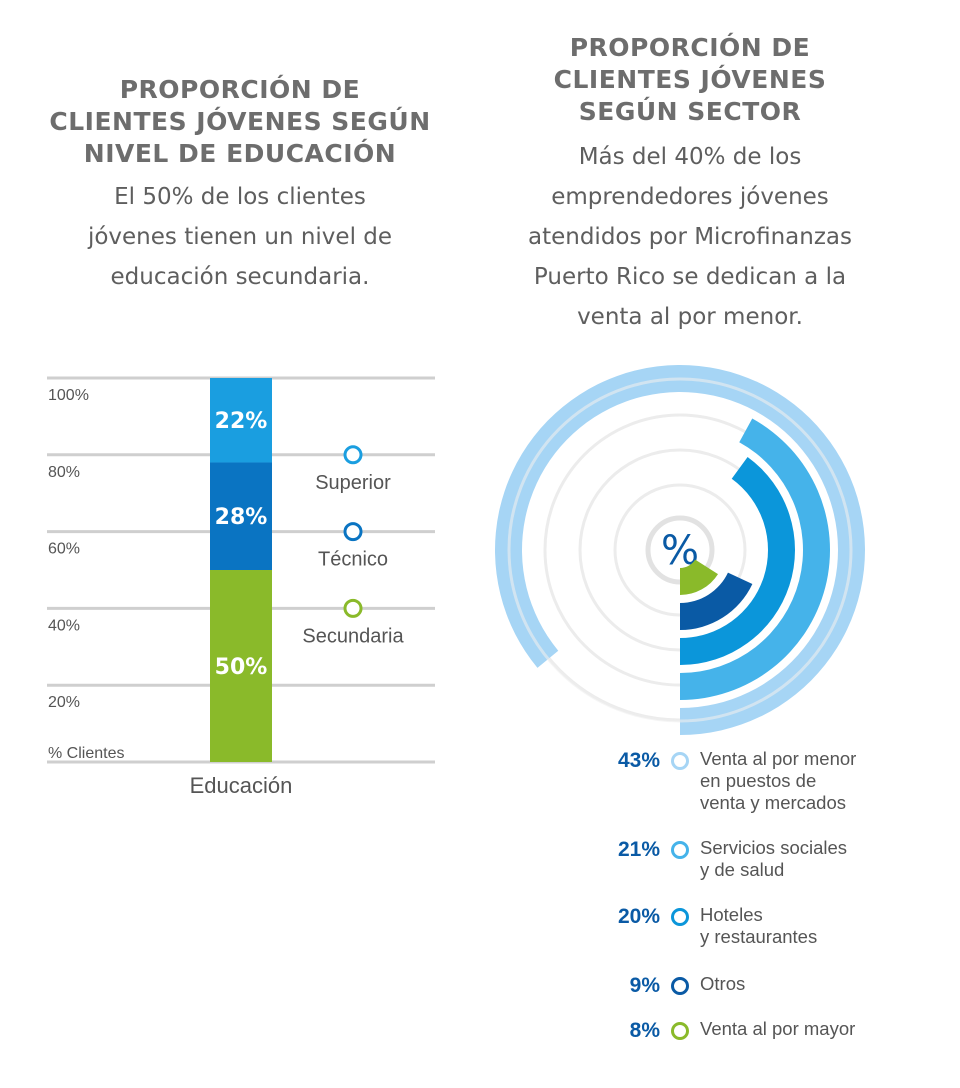 This screenshot has width=960, height=1088. I want to click on legend-percent: 20%, so click(638, 916).